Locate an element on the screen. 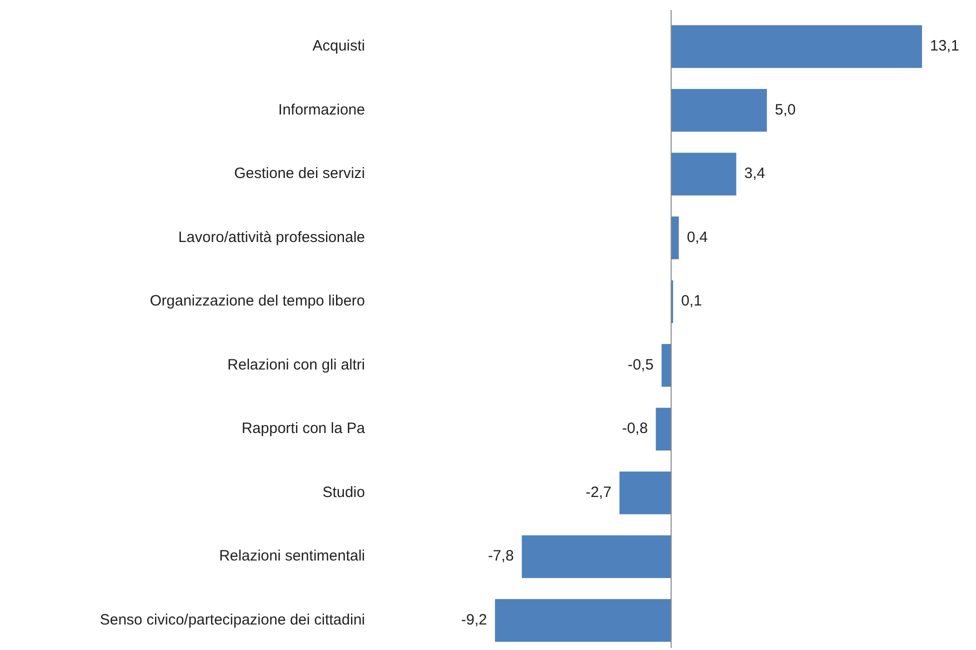  data-label: -9,2 is located at coordinates (474, 619).